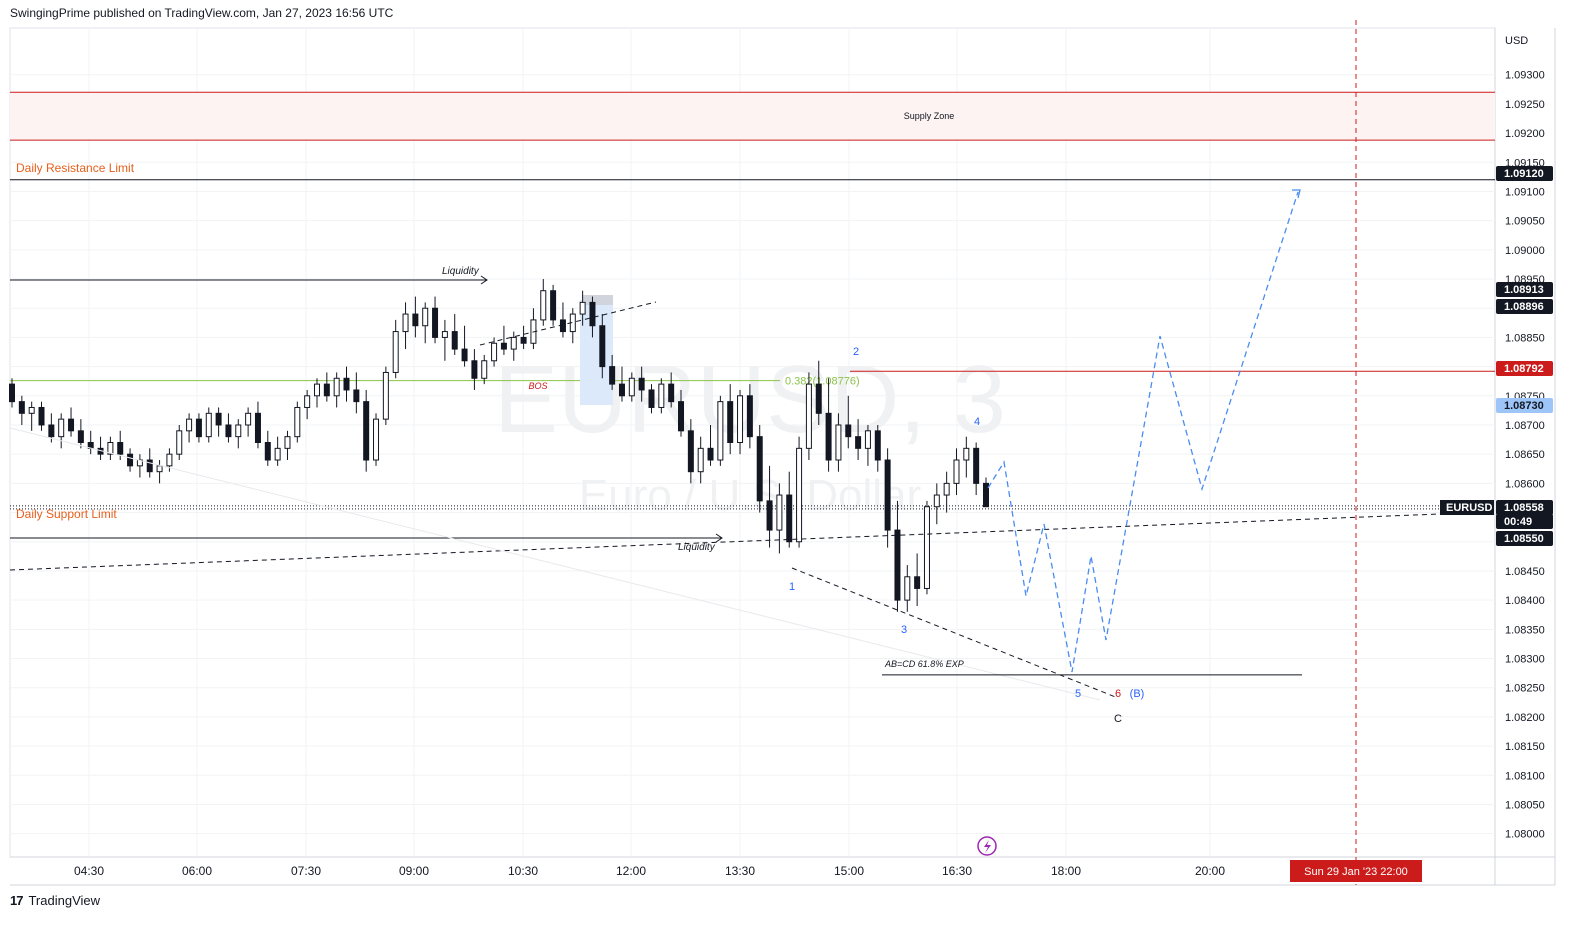 This screenshot has width=1586, height=931. I want to click on liquidity-label-top: Liquidity, so click(461, 271).